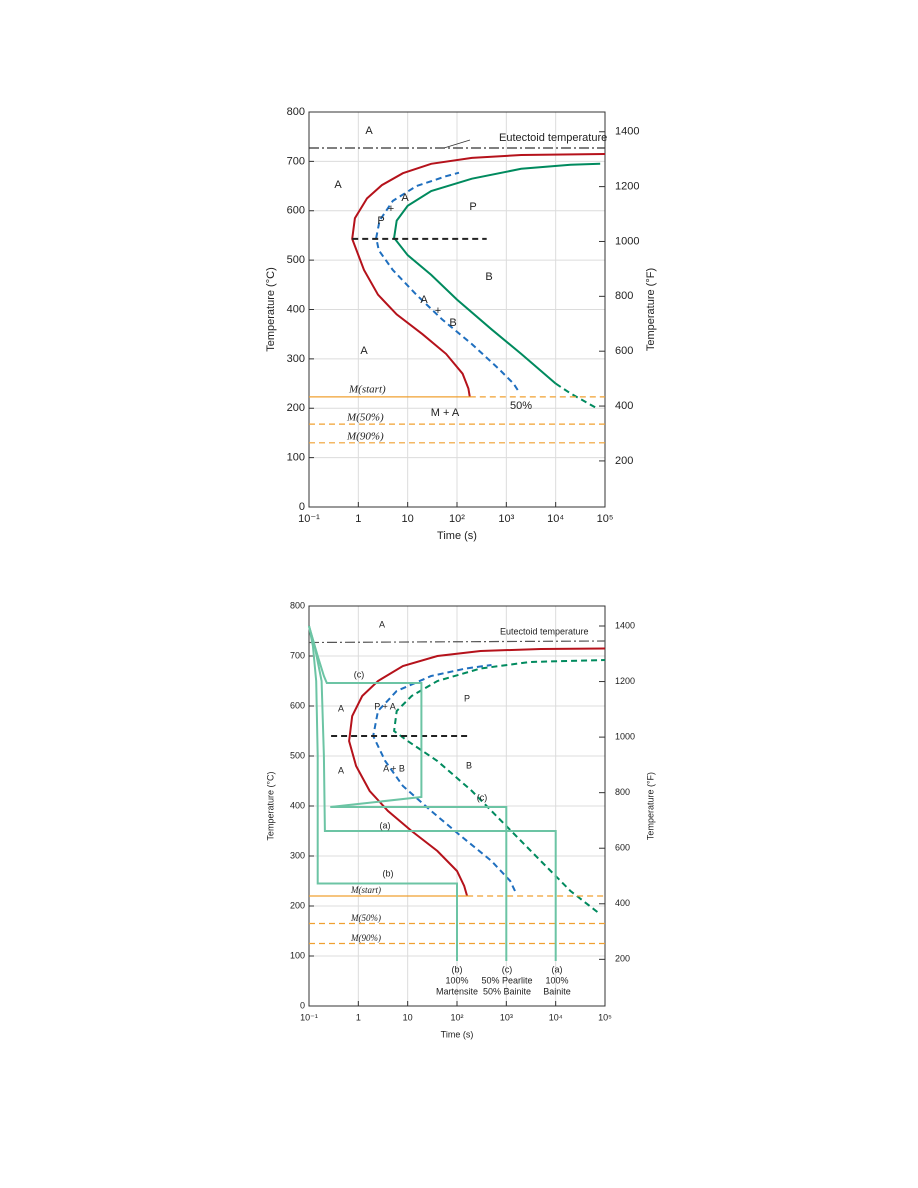 This screenshot has width=918, height=1188. What do you see at coordinates (394, 768) in the screenshot?
I see `annotation: A + B` at bounding box center [394, 768].